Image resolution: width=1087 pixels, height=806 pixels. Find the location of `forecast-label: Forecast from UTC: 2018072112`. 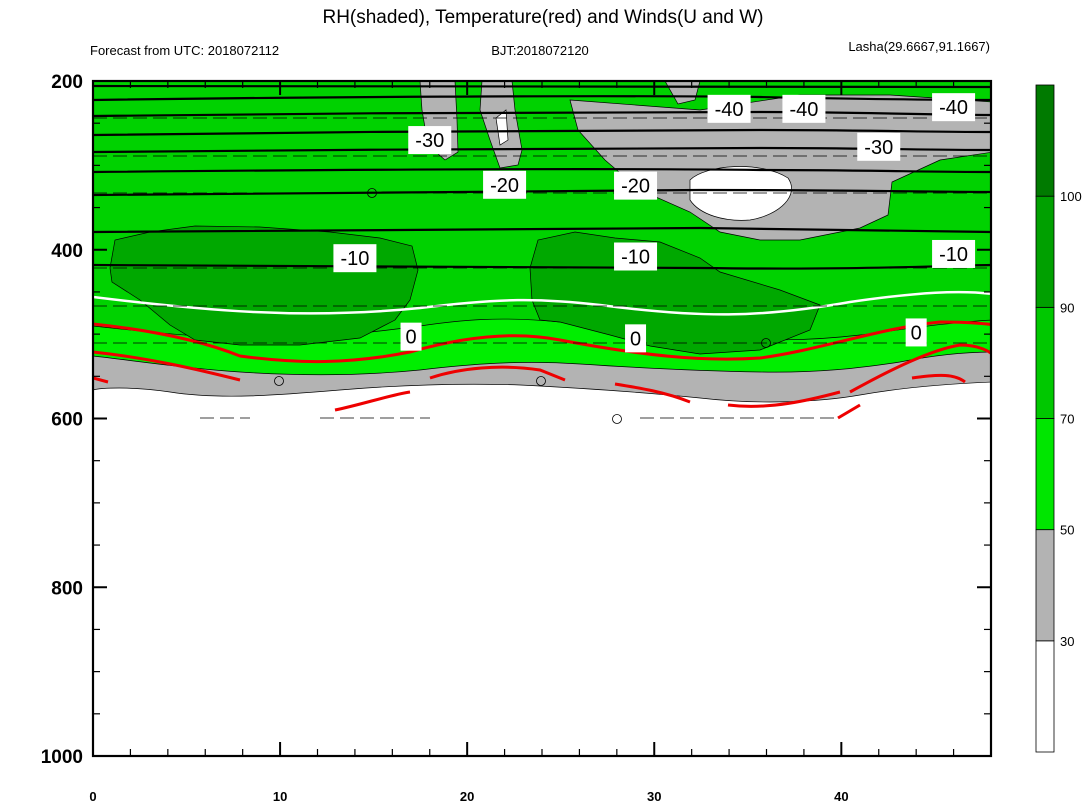

forecast-label: Forecast from UTC: 2018072112 is located at coordinates (184, 50).